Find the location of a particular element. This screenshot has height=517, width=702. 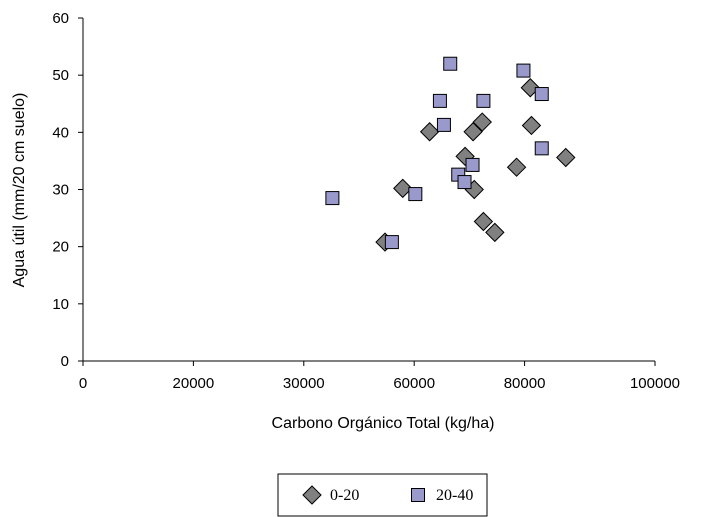

y-tick-label: 10 is located at coordinates (60, 304).